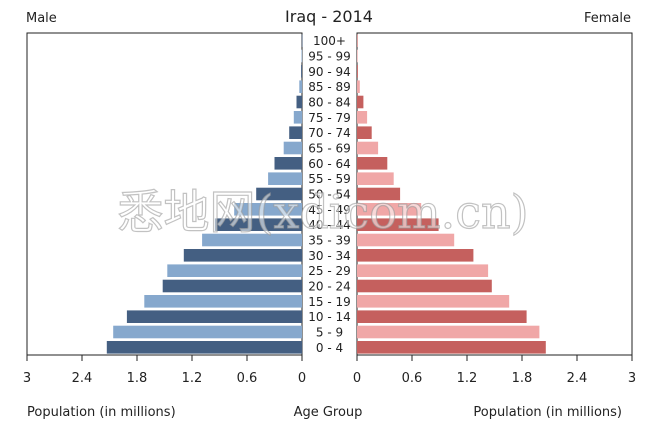  What do you see at coordinates (632, 378) in the screenshot?
I see `female-x-tick-label: 3` at bounding box center [632, 378].